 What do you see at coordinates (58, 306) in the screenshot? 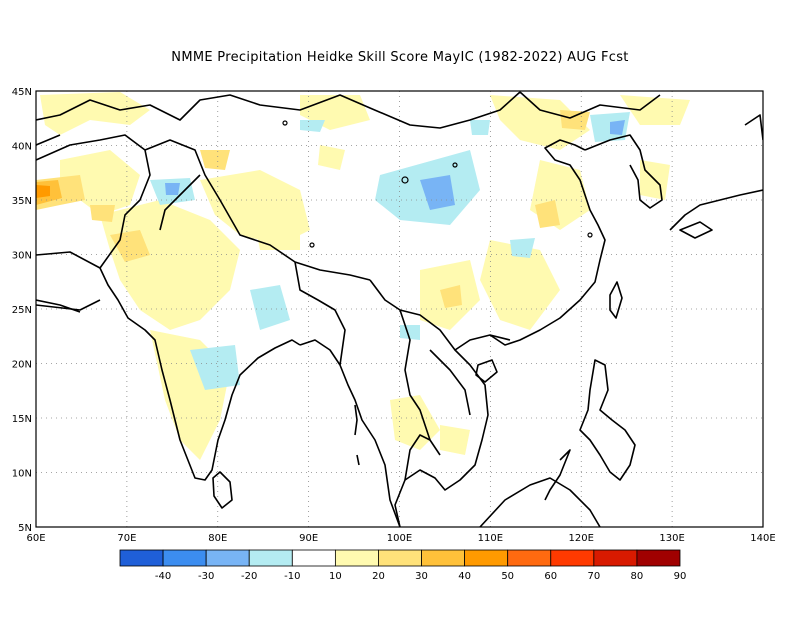
I see `arabian-coast` at bounding box center [58, 306].